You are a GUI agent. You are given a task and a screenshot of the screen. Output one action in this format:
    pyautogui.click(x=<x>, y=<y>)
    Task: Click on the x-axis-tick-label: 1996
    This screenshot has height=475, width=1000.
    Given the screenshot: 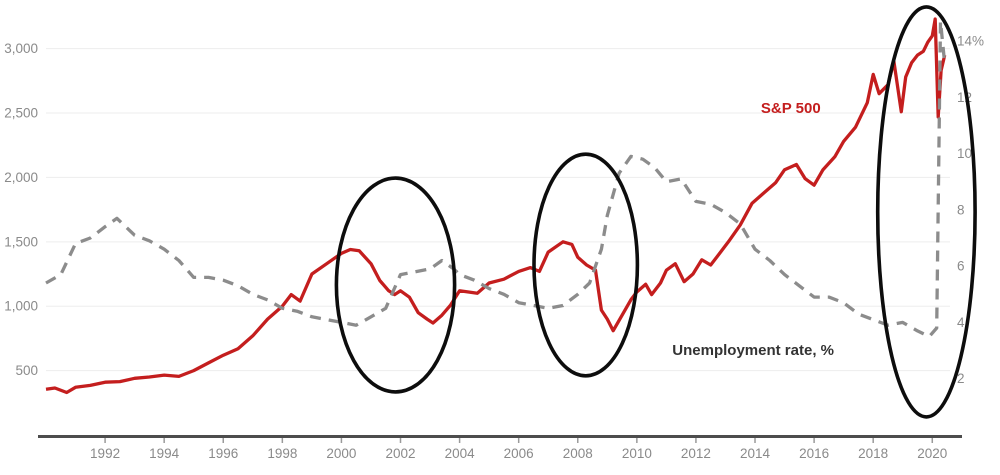 What is the action you would take?
    pyautogui.click(x=223, y=453)
    